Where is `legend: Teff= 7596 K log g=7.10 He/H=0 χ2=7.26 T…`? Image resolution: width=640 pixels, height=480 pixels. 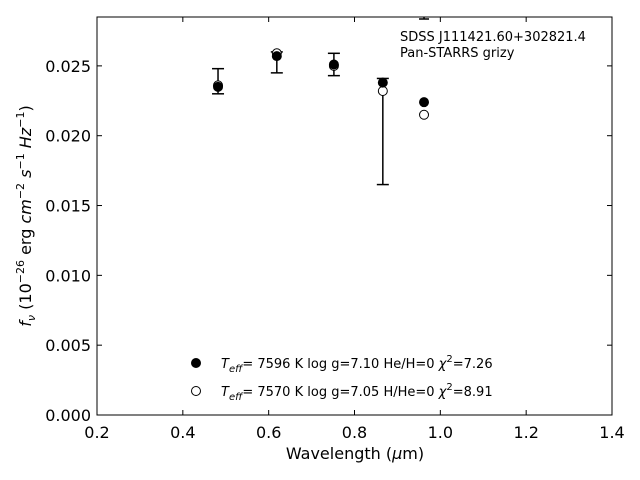 legend: Teff= 7596 K log g=7.10 He/H=0 χ2=7.26 T… is located at coordinates (342, 378).